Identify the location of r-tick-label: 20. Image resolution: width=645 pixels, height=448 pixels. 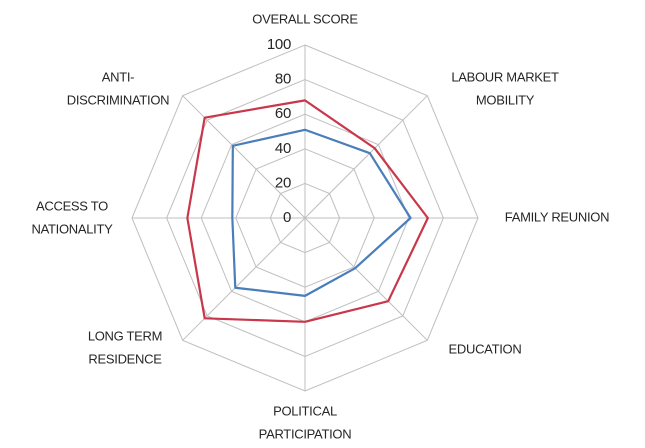
(283, 182).